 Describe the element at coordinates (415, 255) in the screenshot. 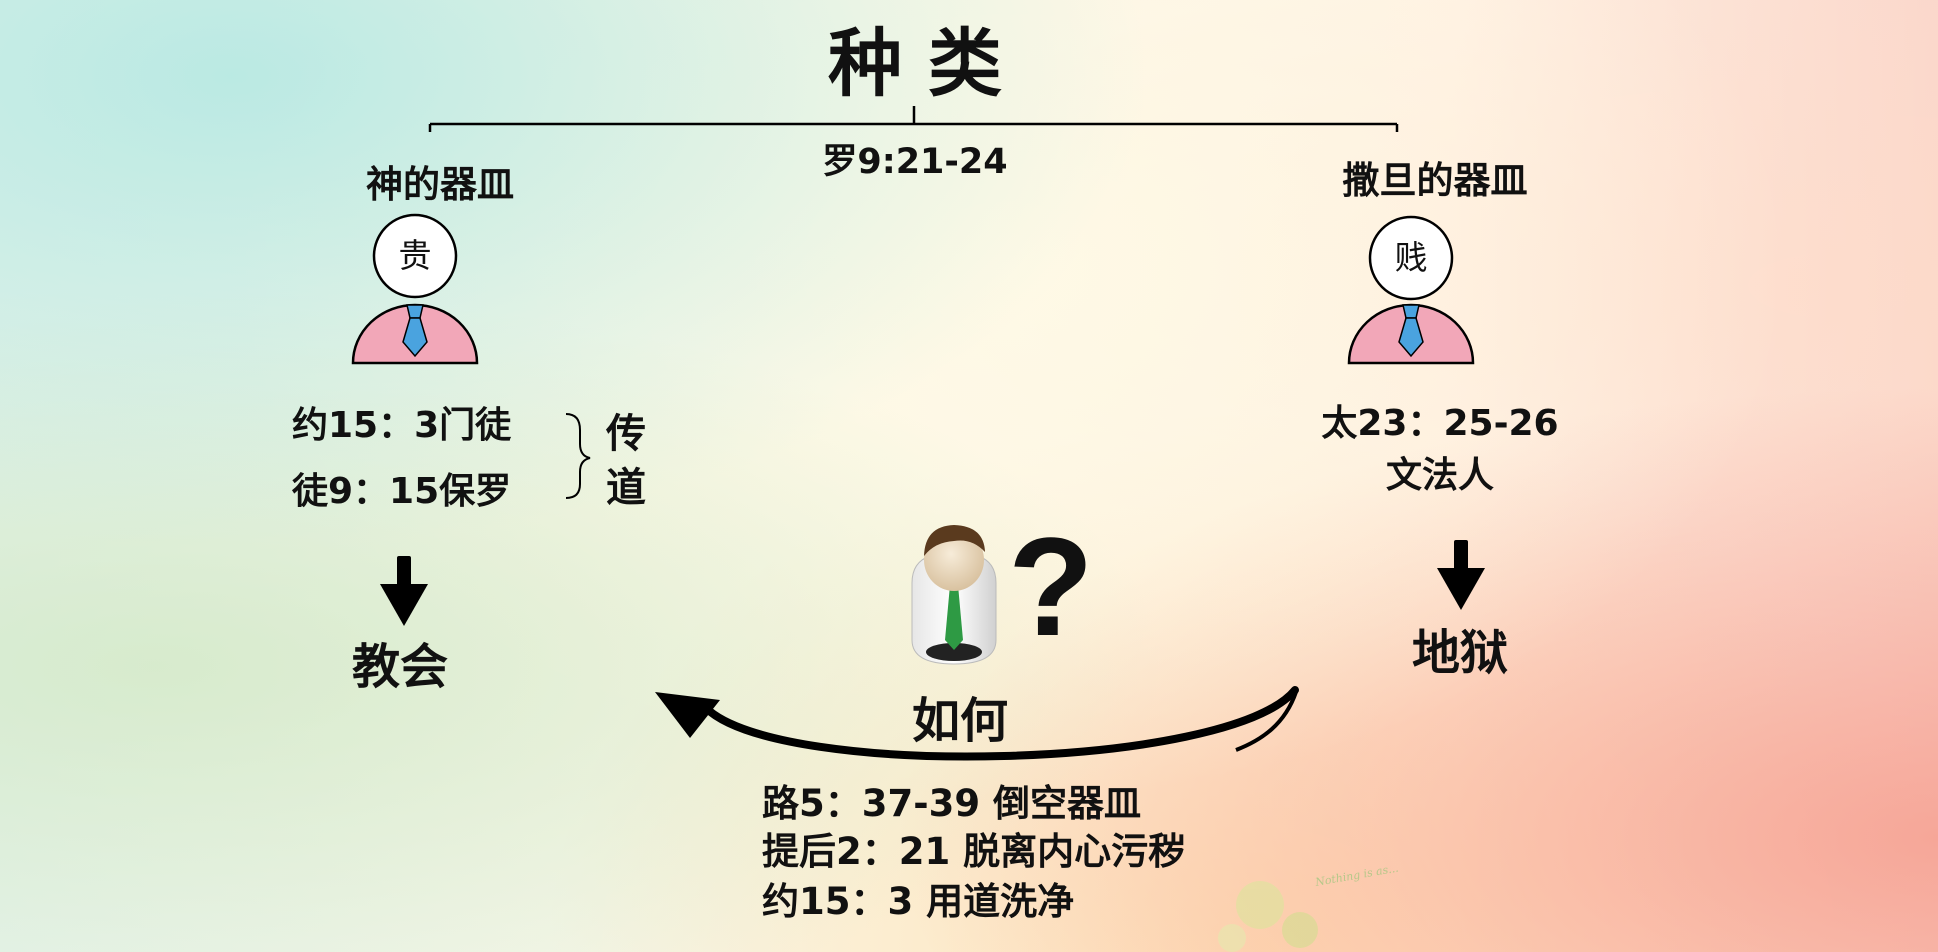

I see `left-badge: 贵` at that location.